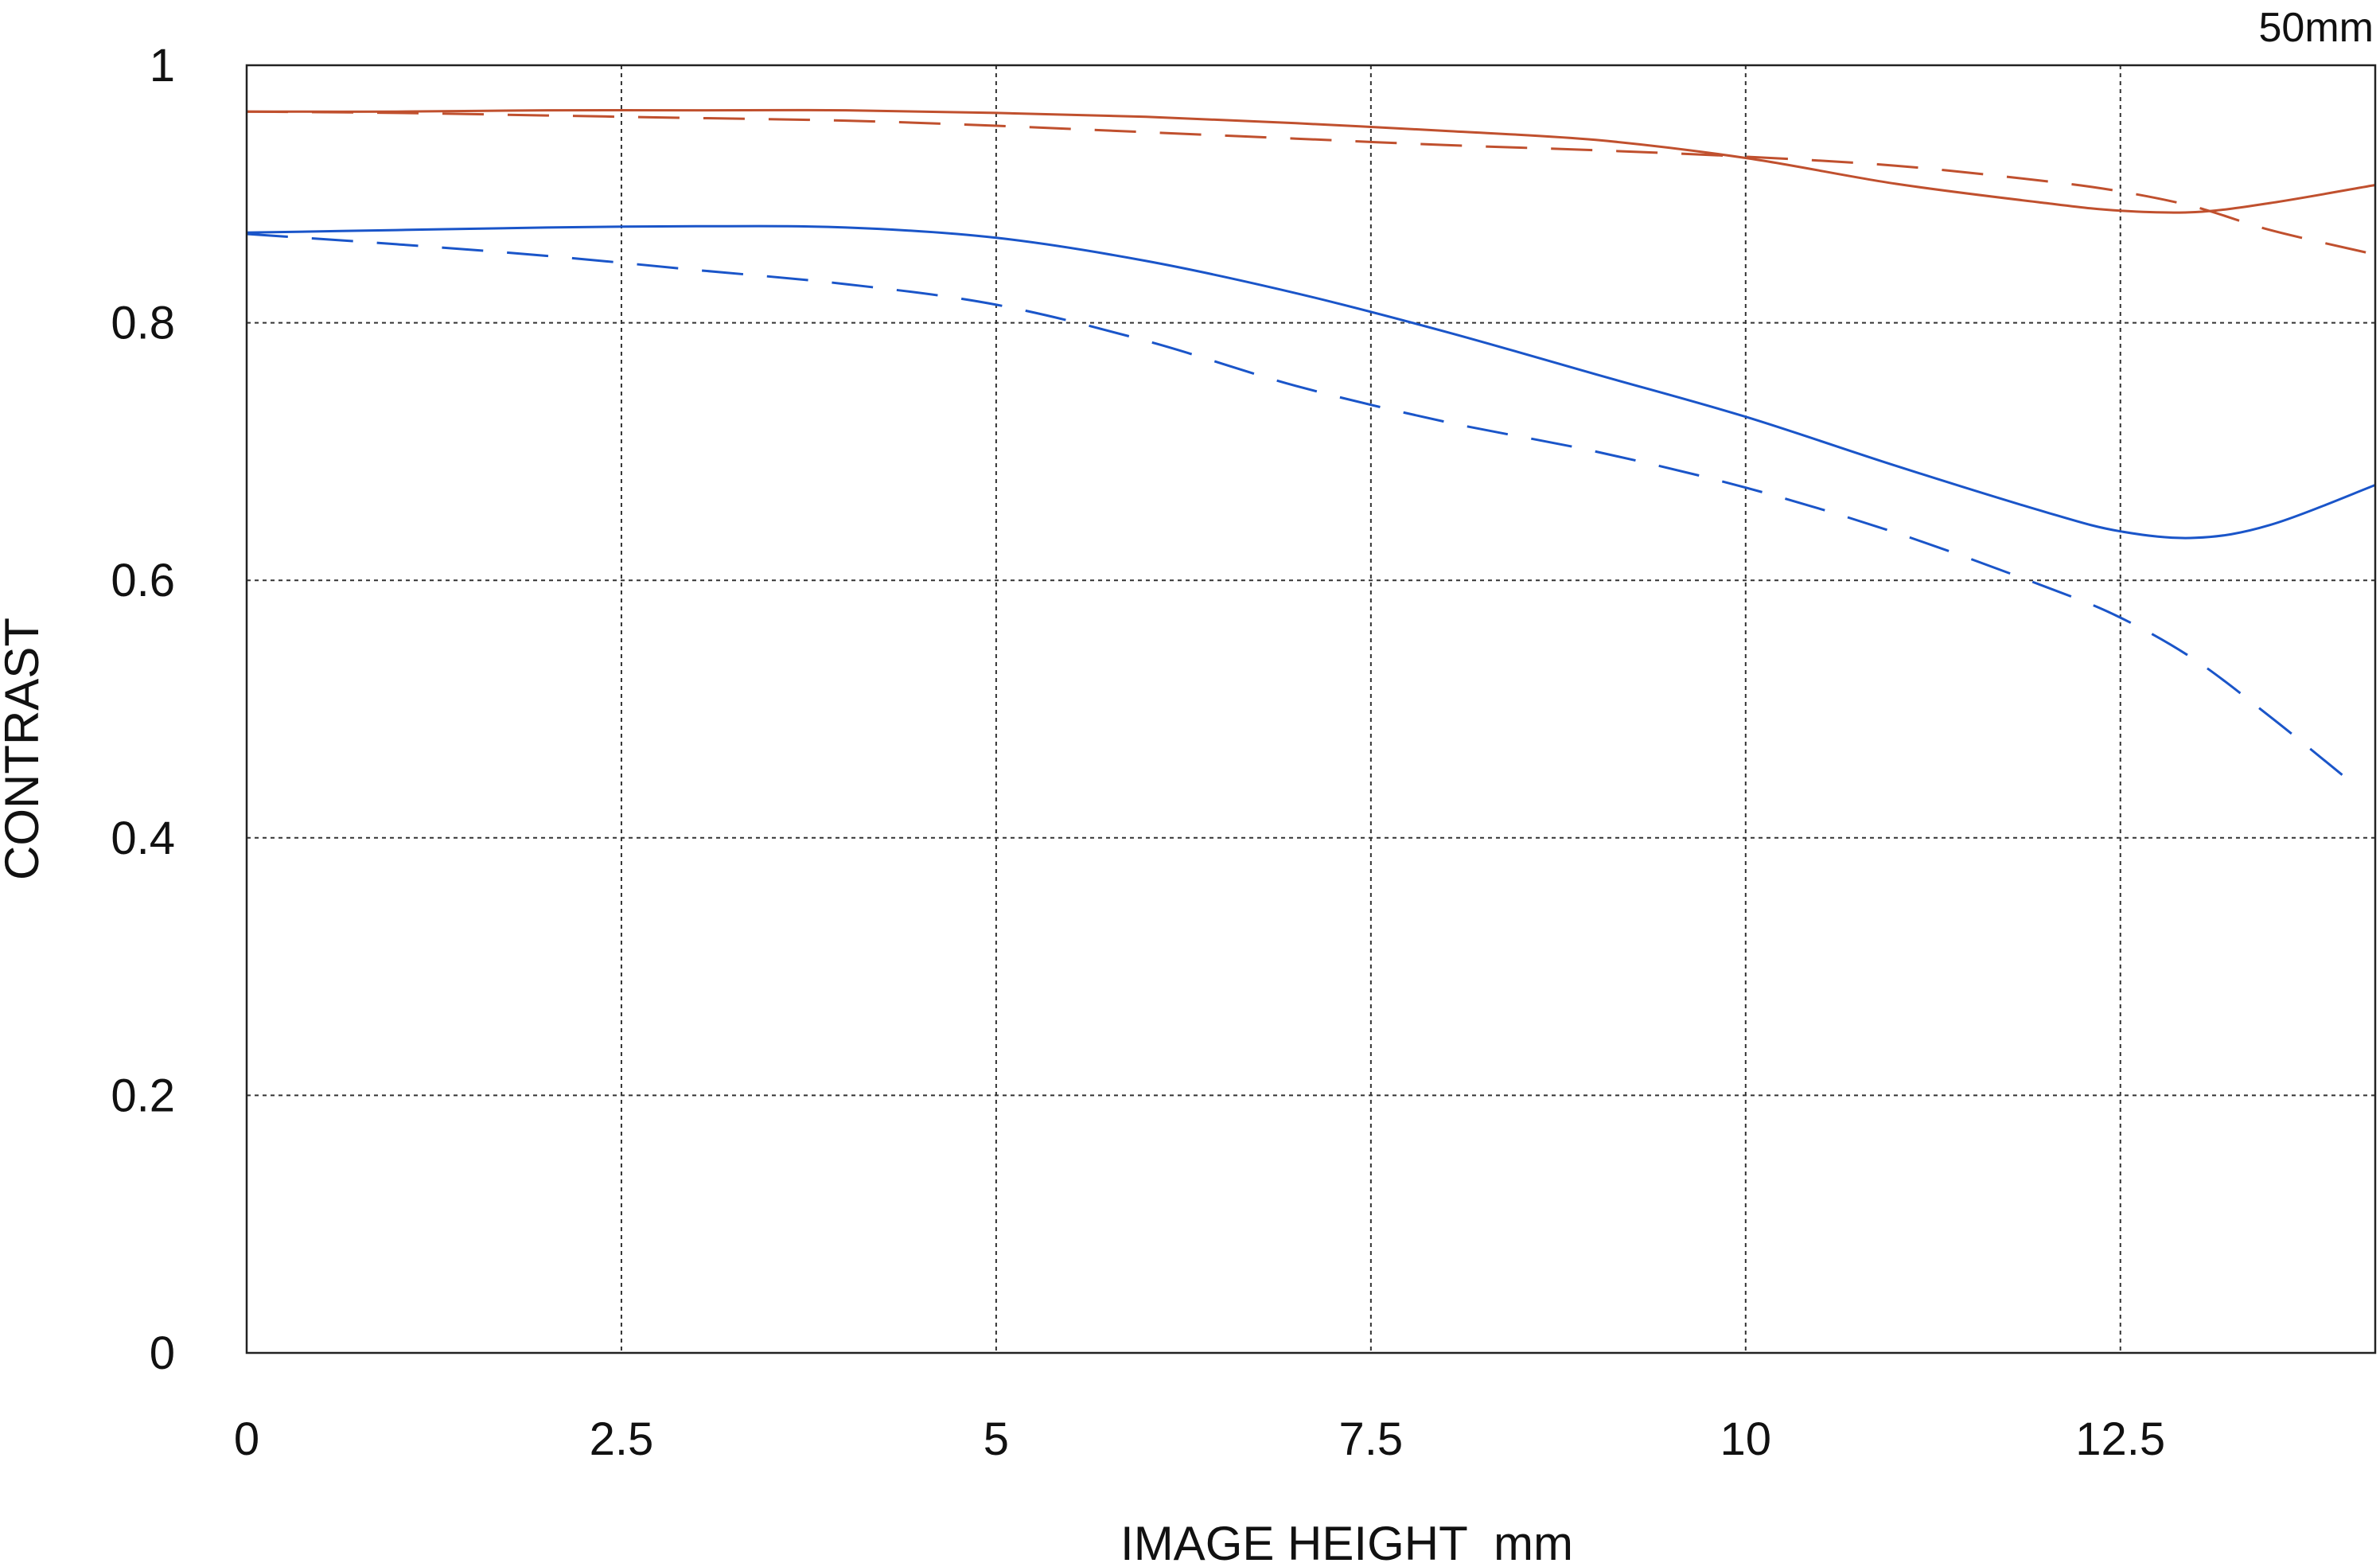 This screenshot has height=1563, width=2380. Describe the element at coordinates (24, 749) in the screenshot. I see `y-axis-title: CONTRAST` at that location.